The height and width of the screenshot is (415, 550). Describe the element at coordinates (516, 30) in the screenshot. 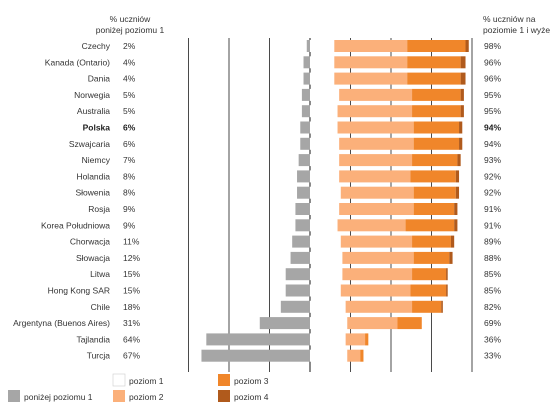

I see `header-above-line2: poziomie 1 i wyżej` at that location.